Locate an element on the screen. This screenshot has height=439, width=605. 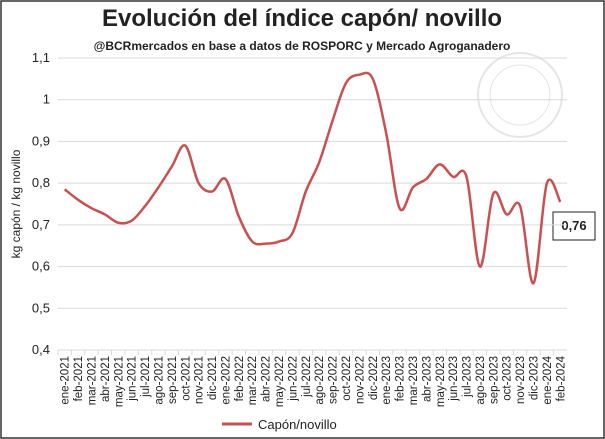
x-tick-label: mar-2022 is located at coordinates (253, 380).